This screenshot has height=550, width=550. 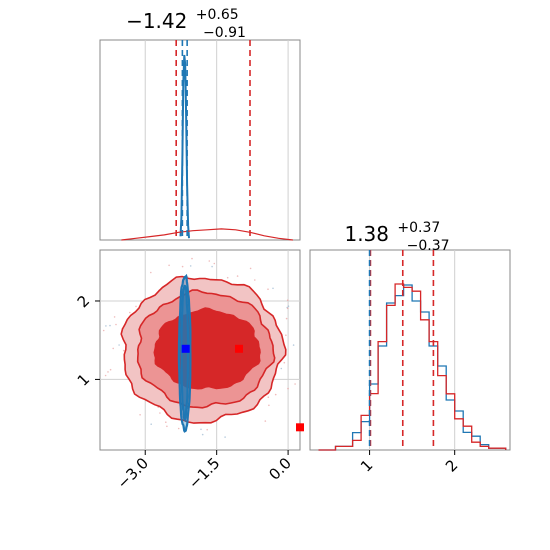 What do you see at coordinates (451, 465) in the screenshot?
I see `right-xtick-label-1: 2` at bounding box center [451, 465].